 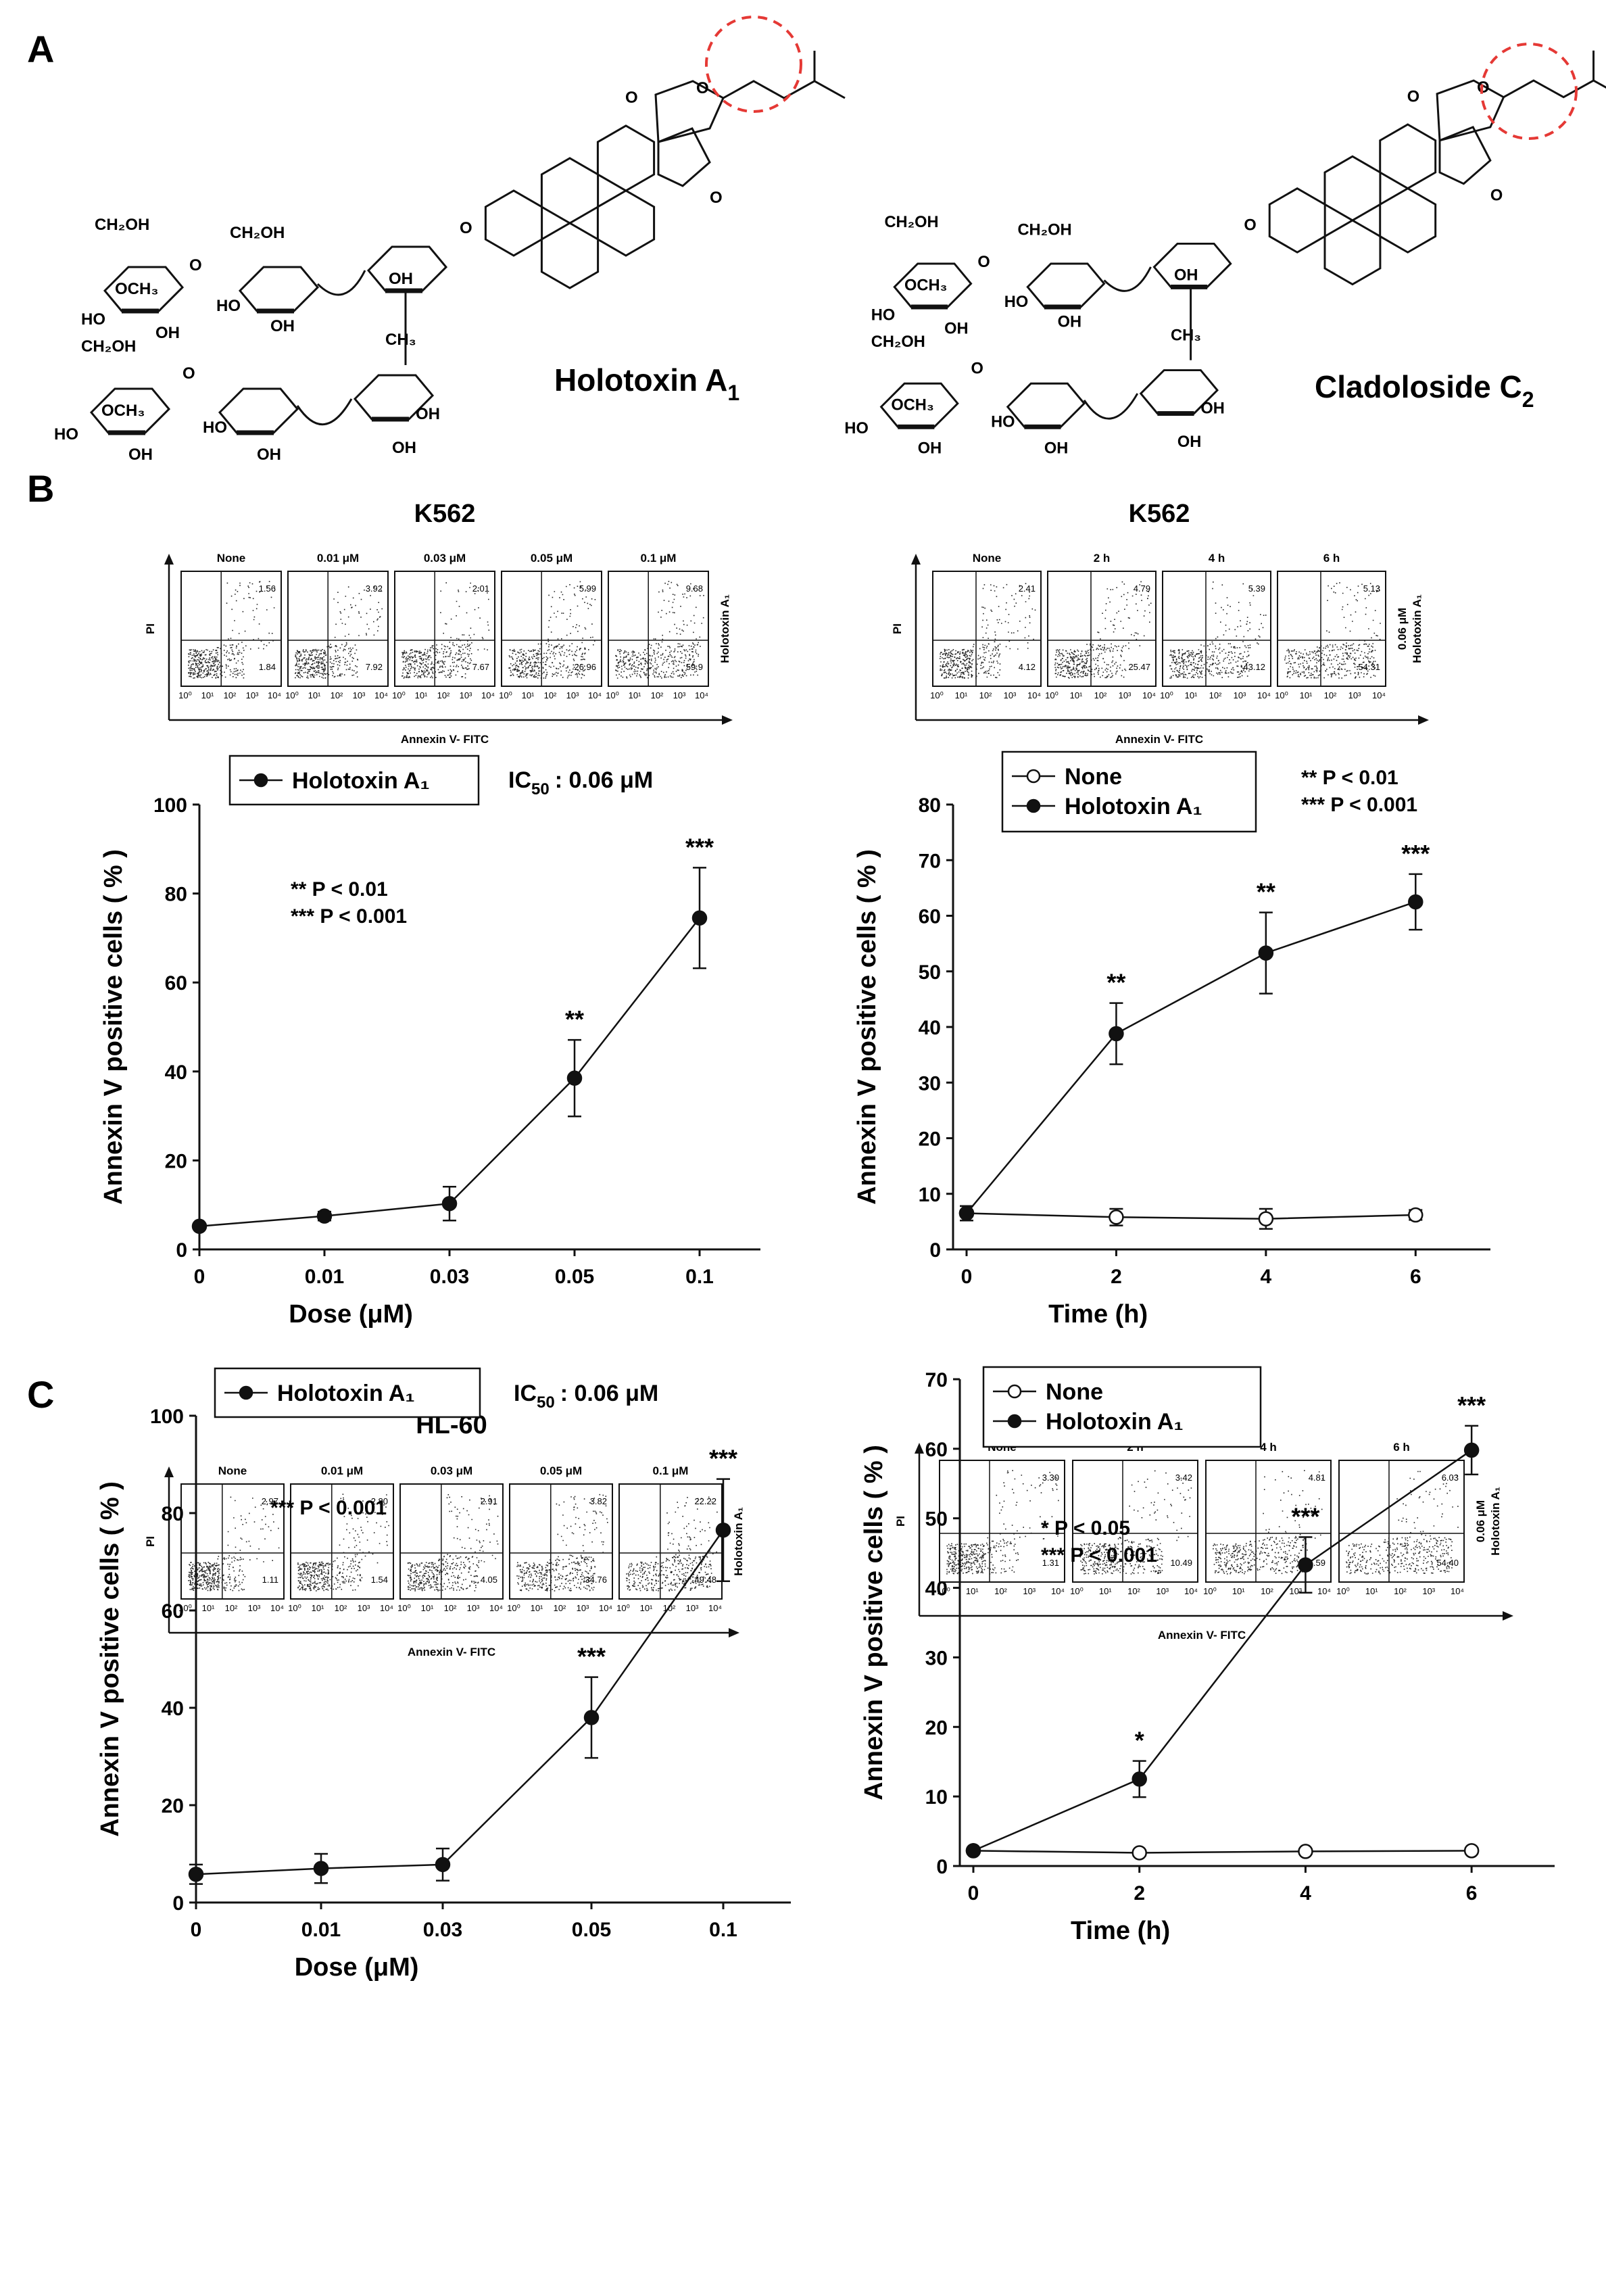 I want to click on flow-x-label: Annexin V- FITC, so click(x=445, y=739).